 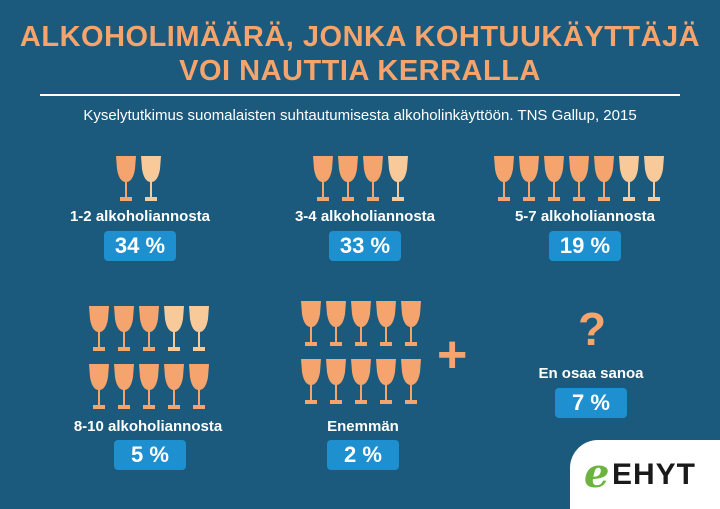 What do you see at coordinates (360, 95) in the screenshot?
I see `title-divider` at bounding box center [360, 95].